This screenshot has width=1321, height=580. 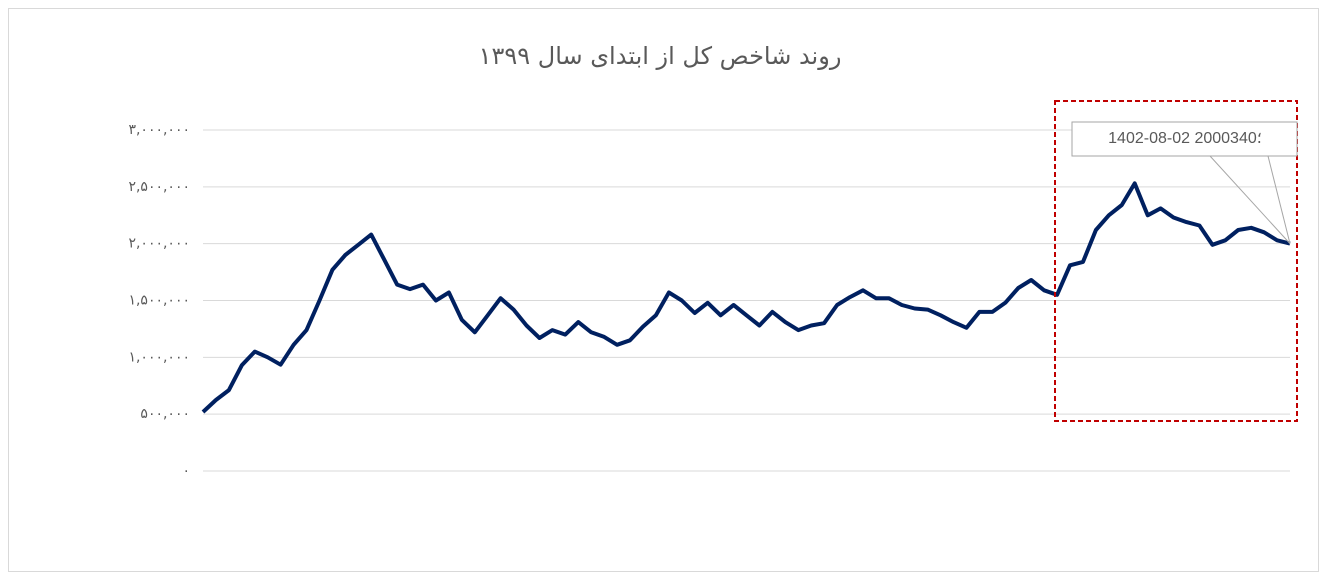 What do you see at coordinates (159, 244) in the screenshot?
I see `y-tick-label: ۲,۰۰۰,۰۰۰` at bounding box center [159, 244].